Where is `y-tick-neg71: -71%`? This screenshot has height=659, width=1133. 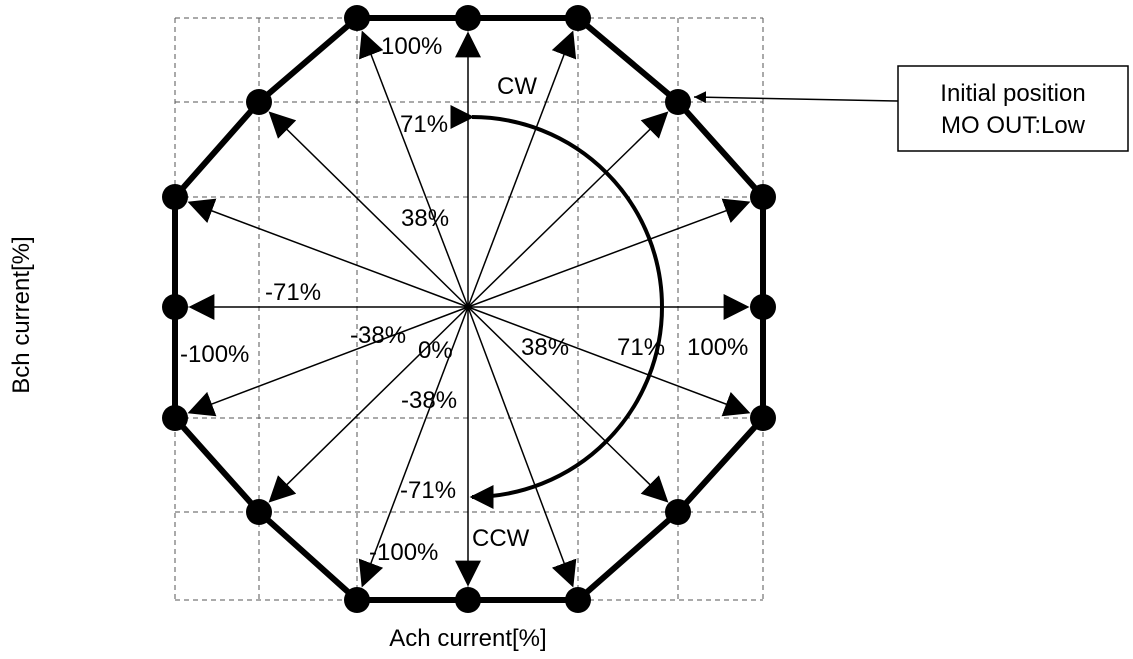
y-tick-neg71: -71% is located at coordinates (428, 490).